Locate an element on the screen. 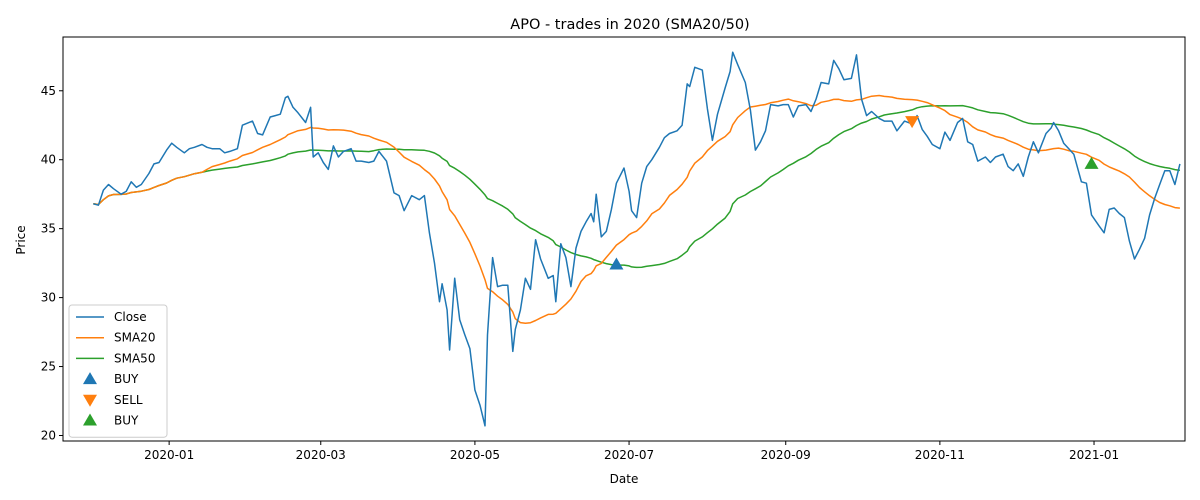  legend-label: SELL is located at coordinates (128, 400).